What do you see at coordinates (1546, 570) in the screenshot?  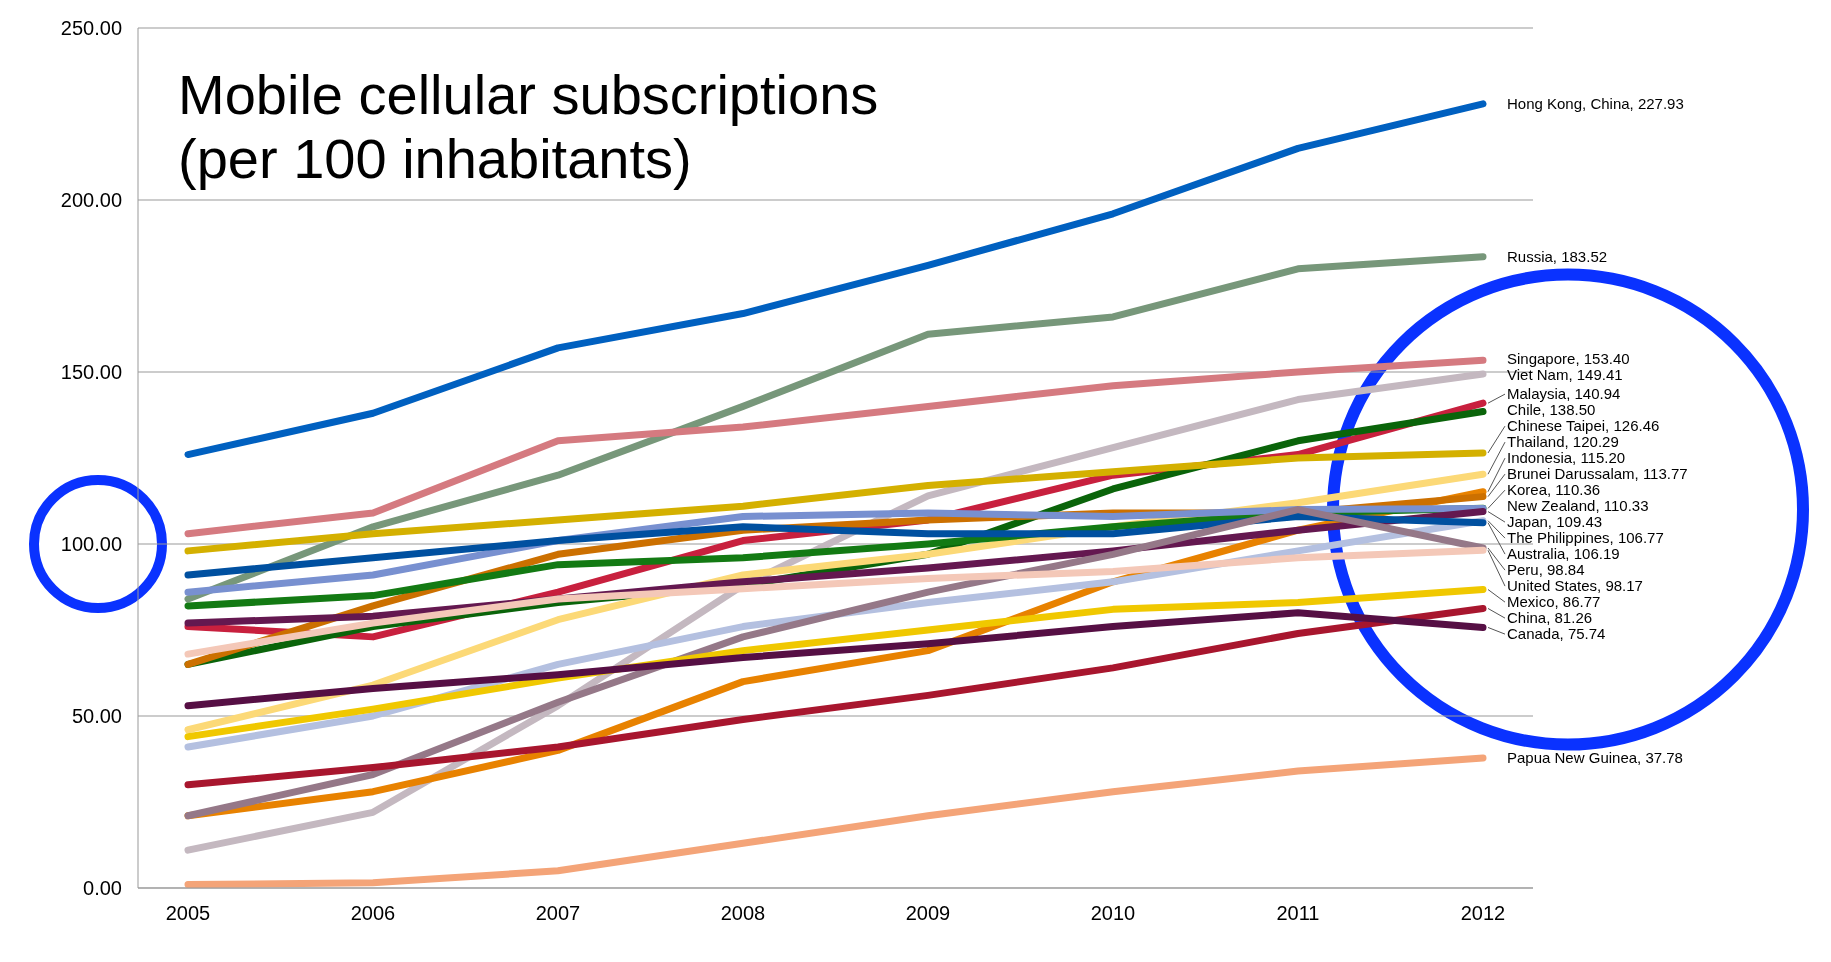 I see `annotation: Peru, 98.84` at bounding box center [1546, 570].